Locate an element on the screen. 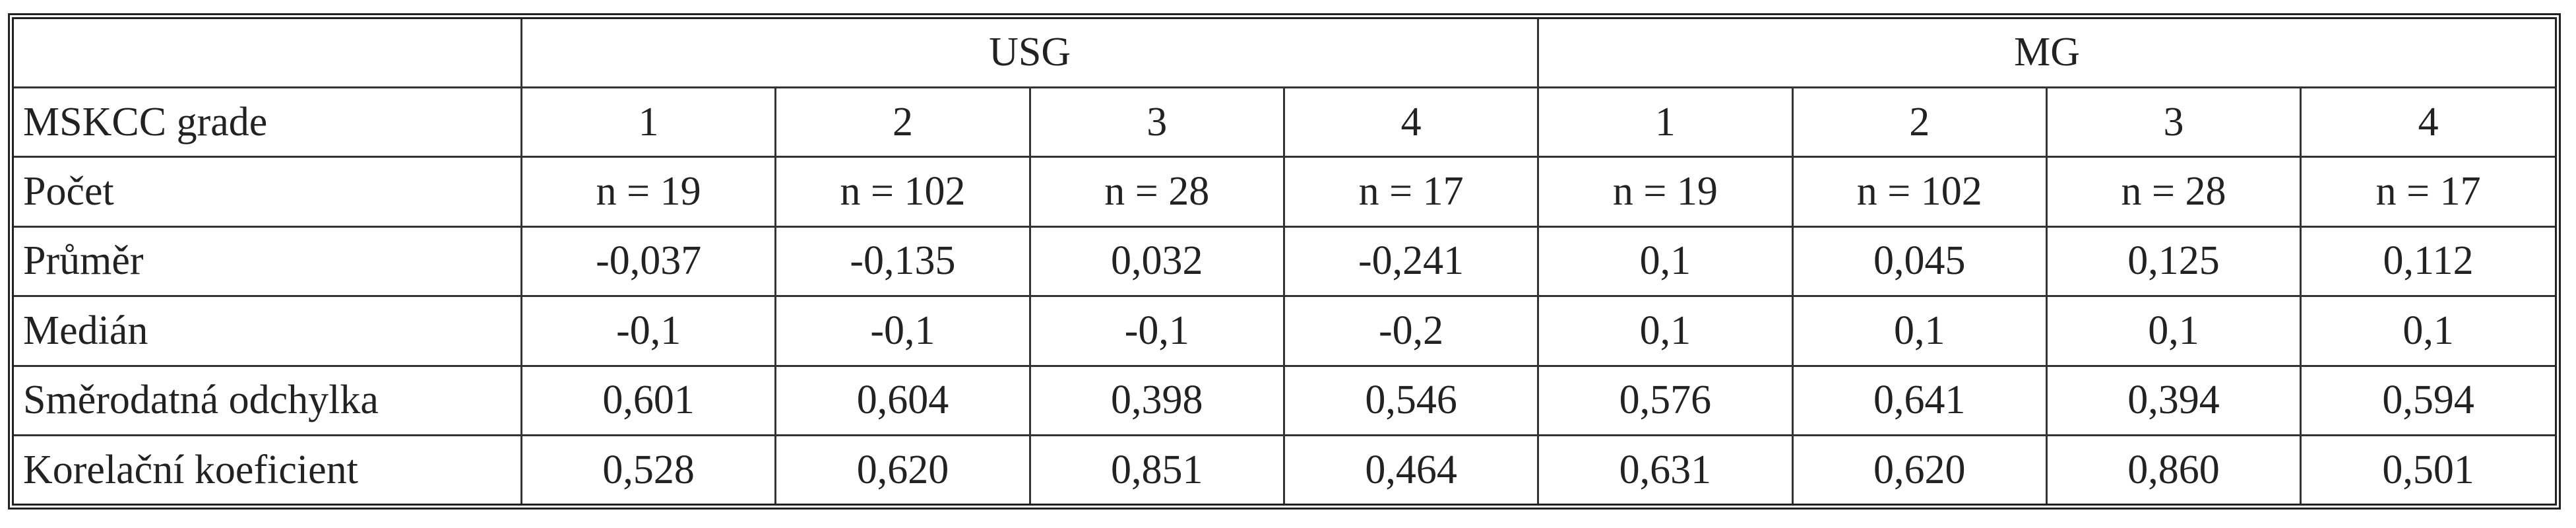 This screenshot has width=2576, height=528. table-row: MSKCC grade 1 2 3 4 1 2 3 4 is located at coordinates (1284, 122).